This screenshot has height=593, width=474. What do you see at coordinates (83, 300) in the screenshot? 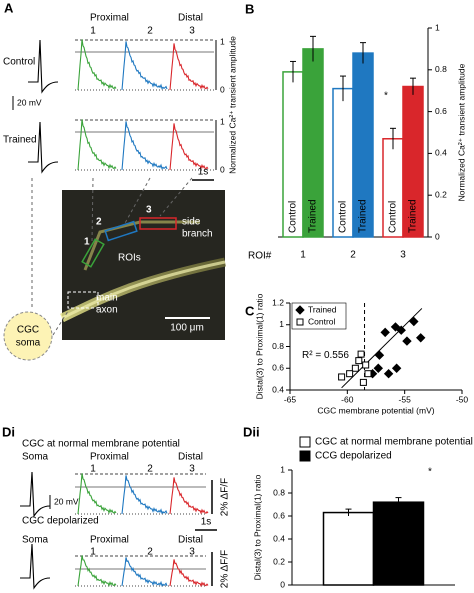
I see `soma-box` at bounding box center [83, 300].